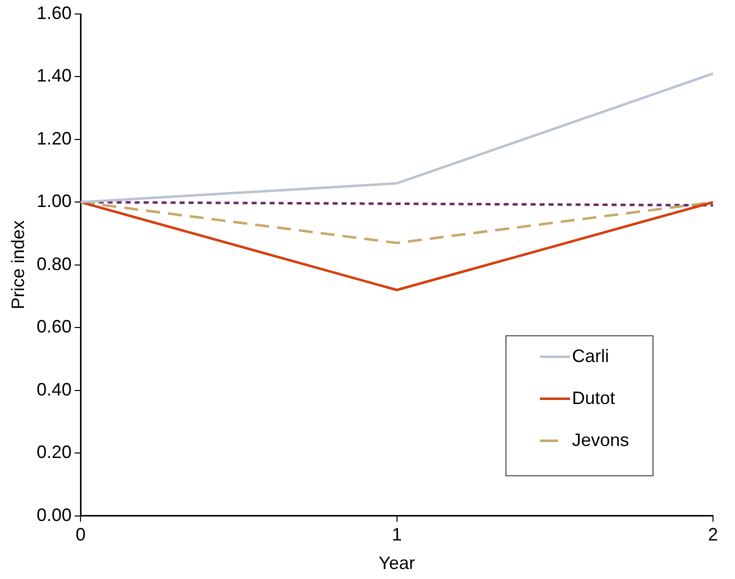 The image size is (735, 579). What do you see at coordinates (54, 201) in the screenshot?
I see `y-tick-label: 1.00` at bounding box center [54, 201].